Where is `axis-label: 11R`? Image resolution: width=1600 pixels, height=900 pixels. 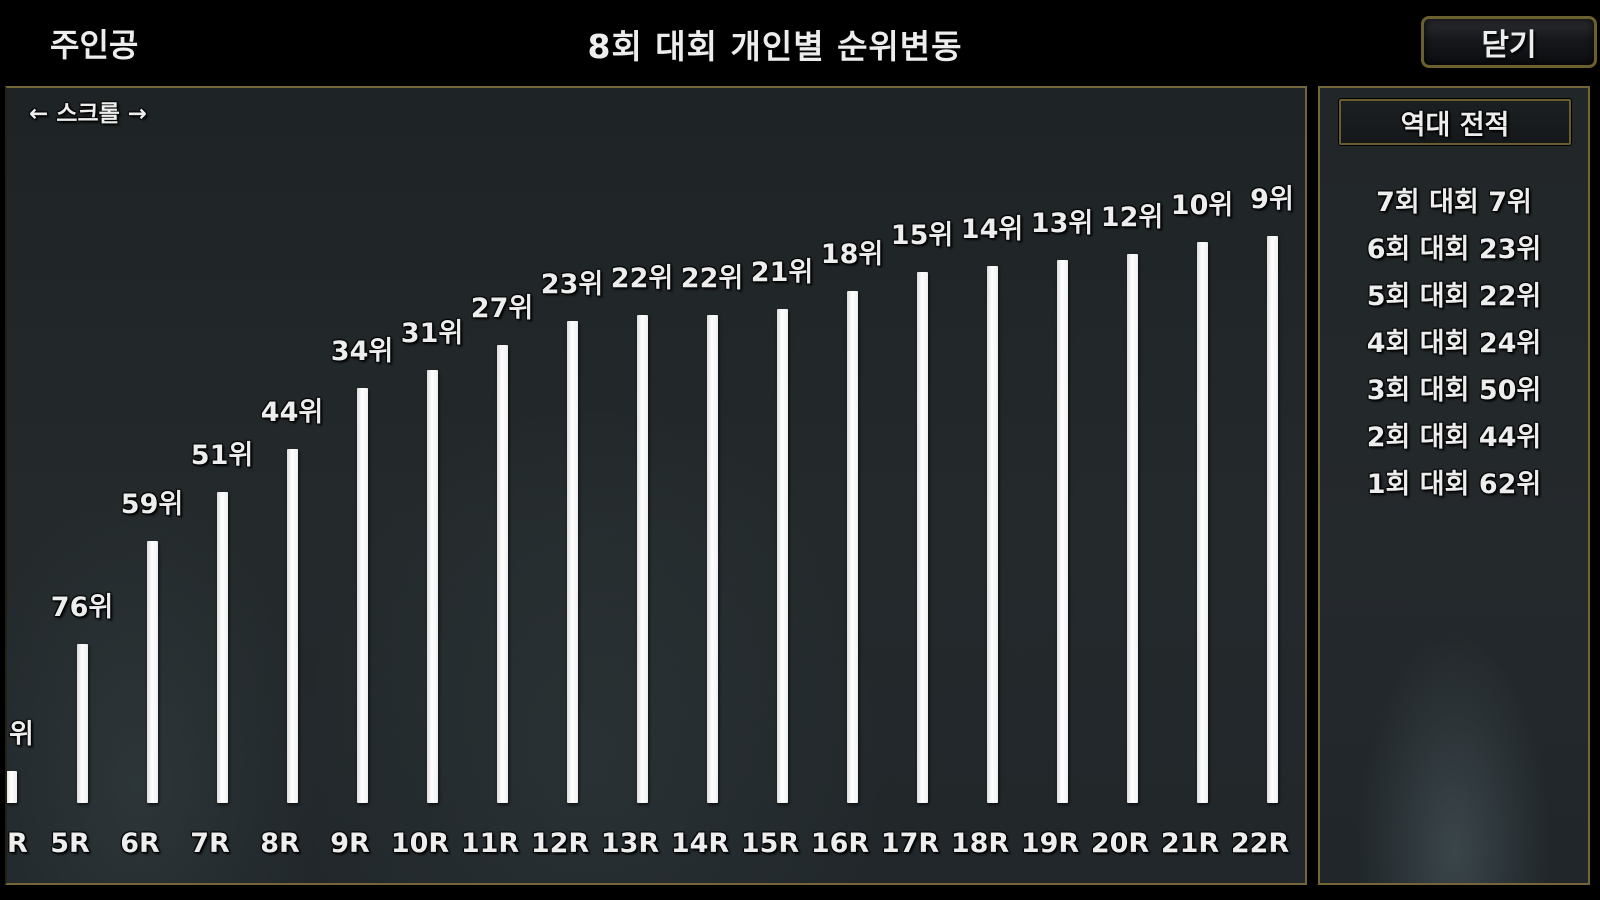
axis-label: 11R is located at coordinates (490, 843).